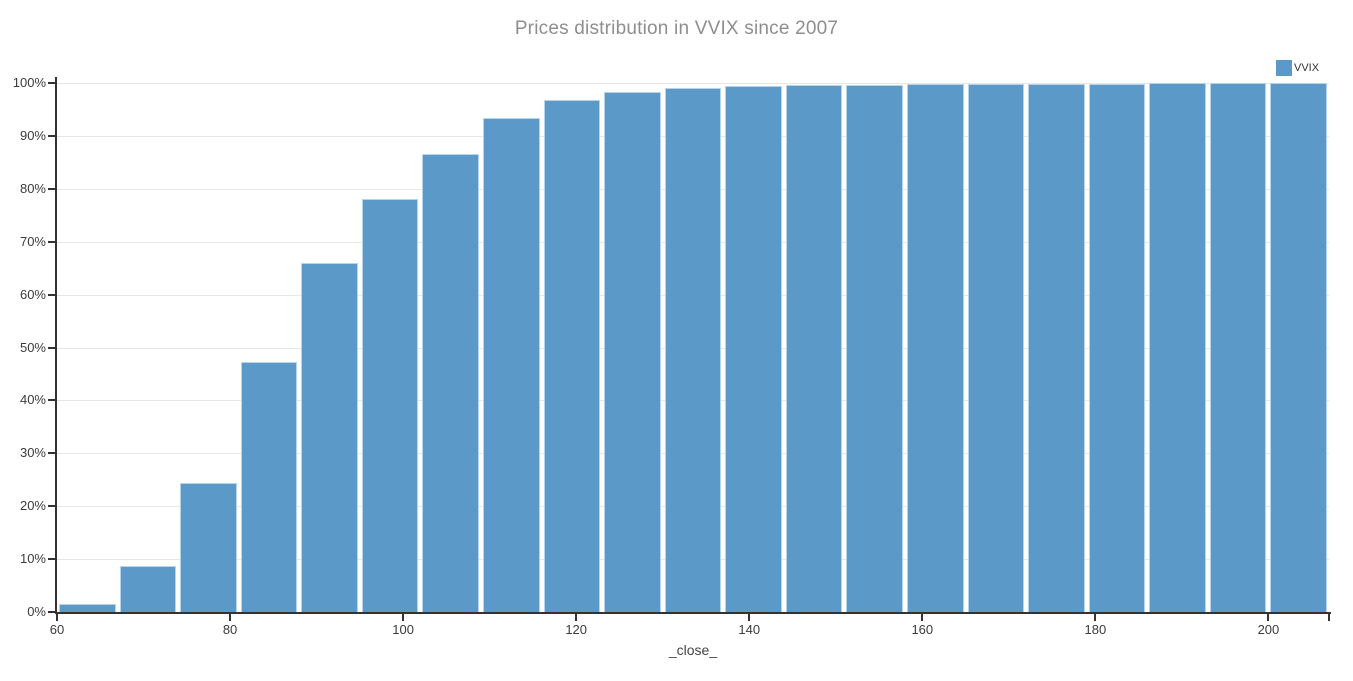 Image resolution: width=1353 pixels, height=681 pixels. Describe the element at coordinates (693, 613) in the screenshot. I see `x-axis-line` at that location.